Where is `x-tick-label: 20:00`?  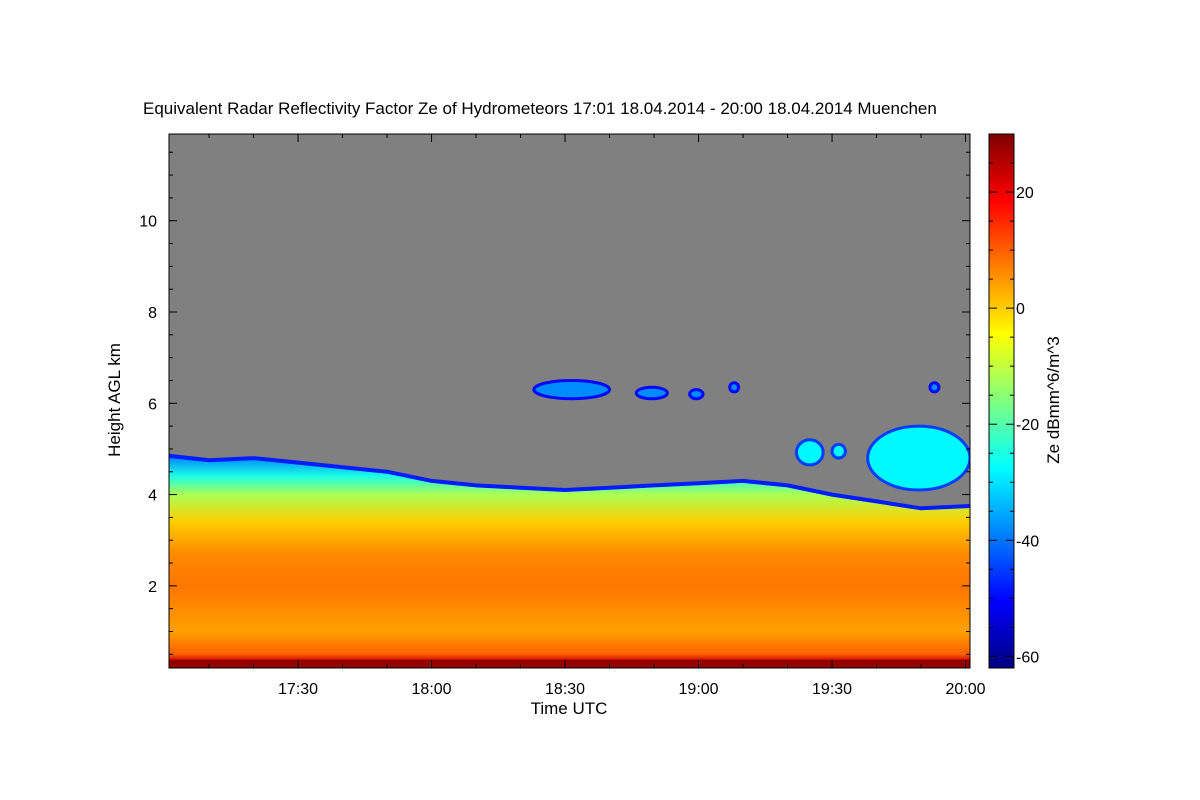 x-tick-label: 20:00 is located at coordinates (966, 689).